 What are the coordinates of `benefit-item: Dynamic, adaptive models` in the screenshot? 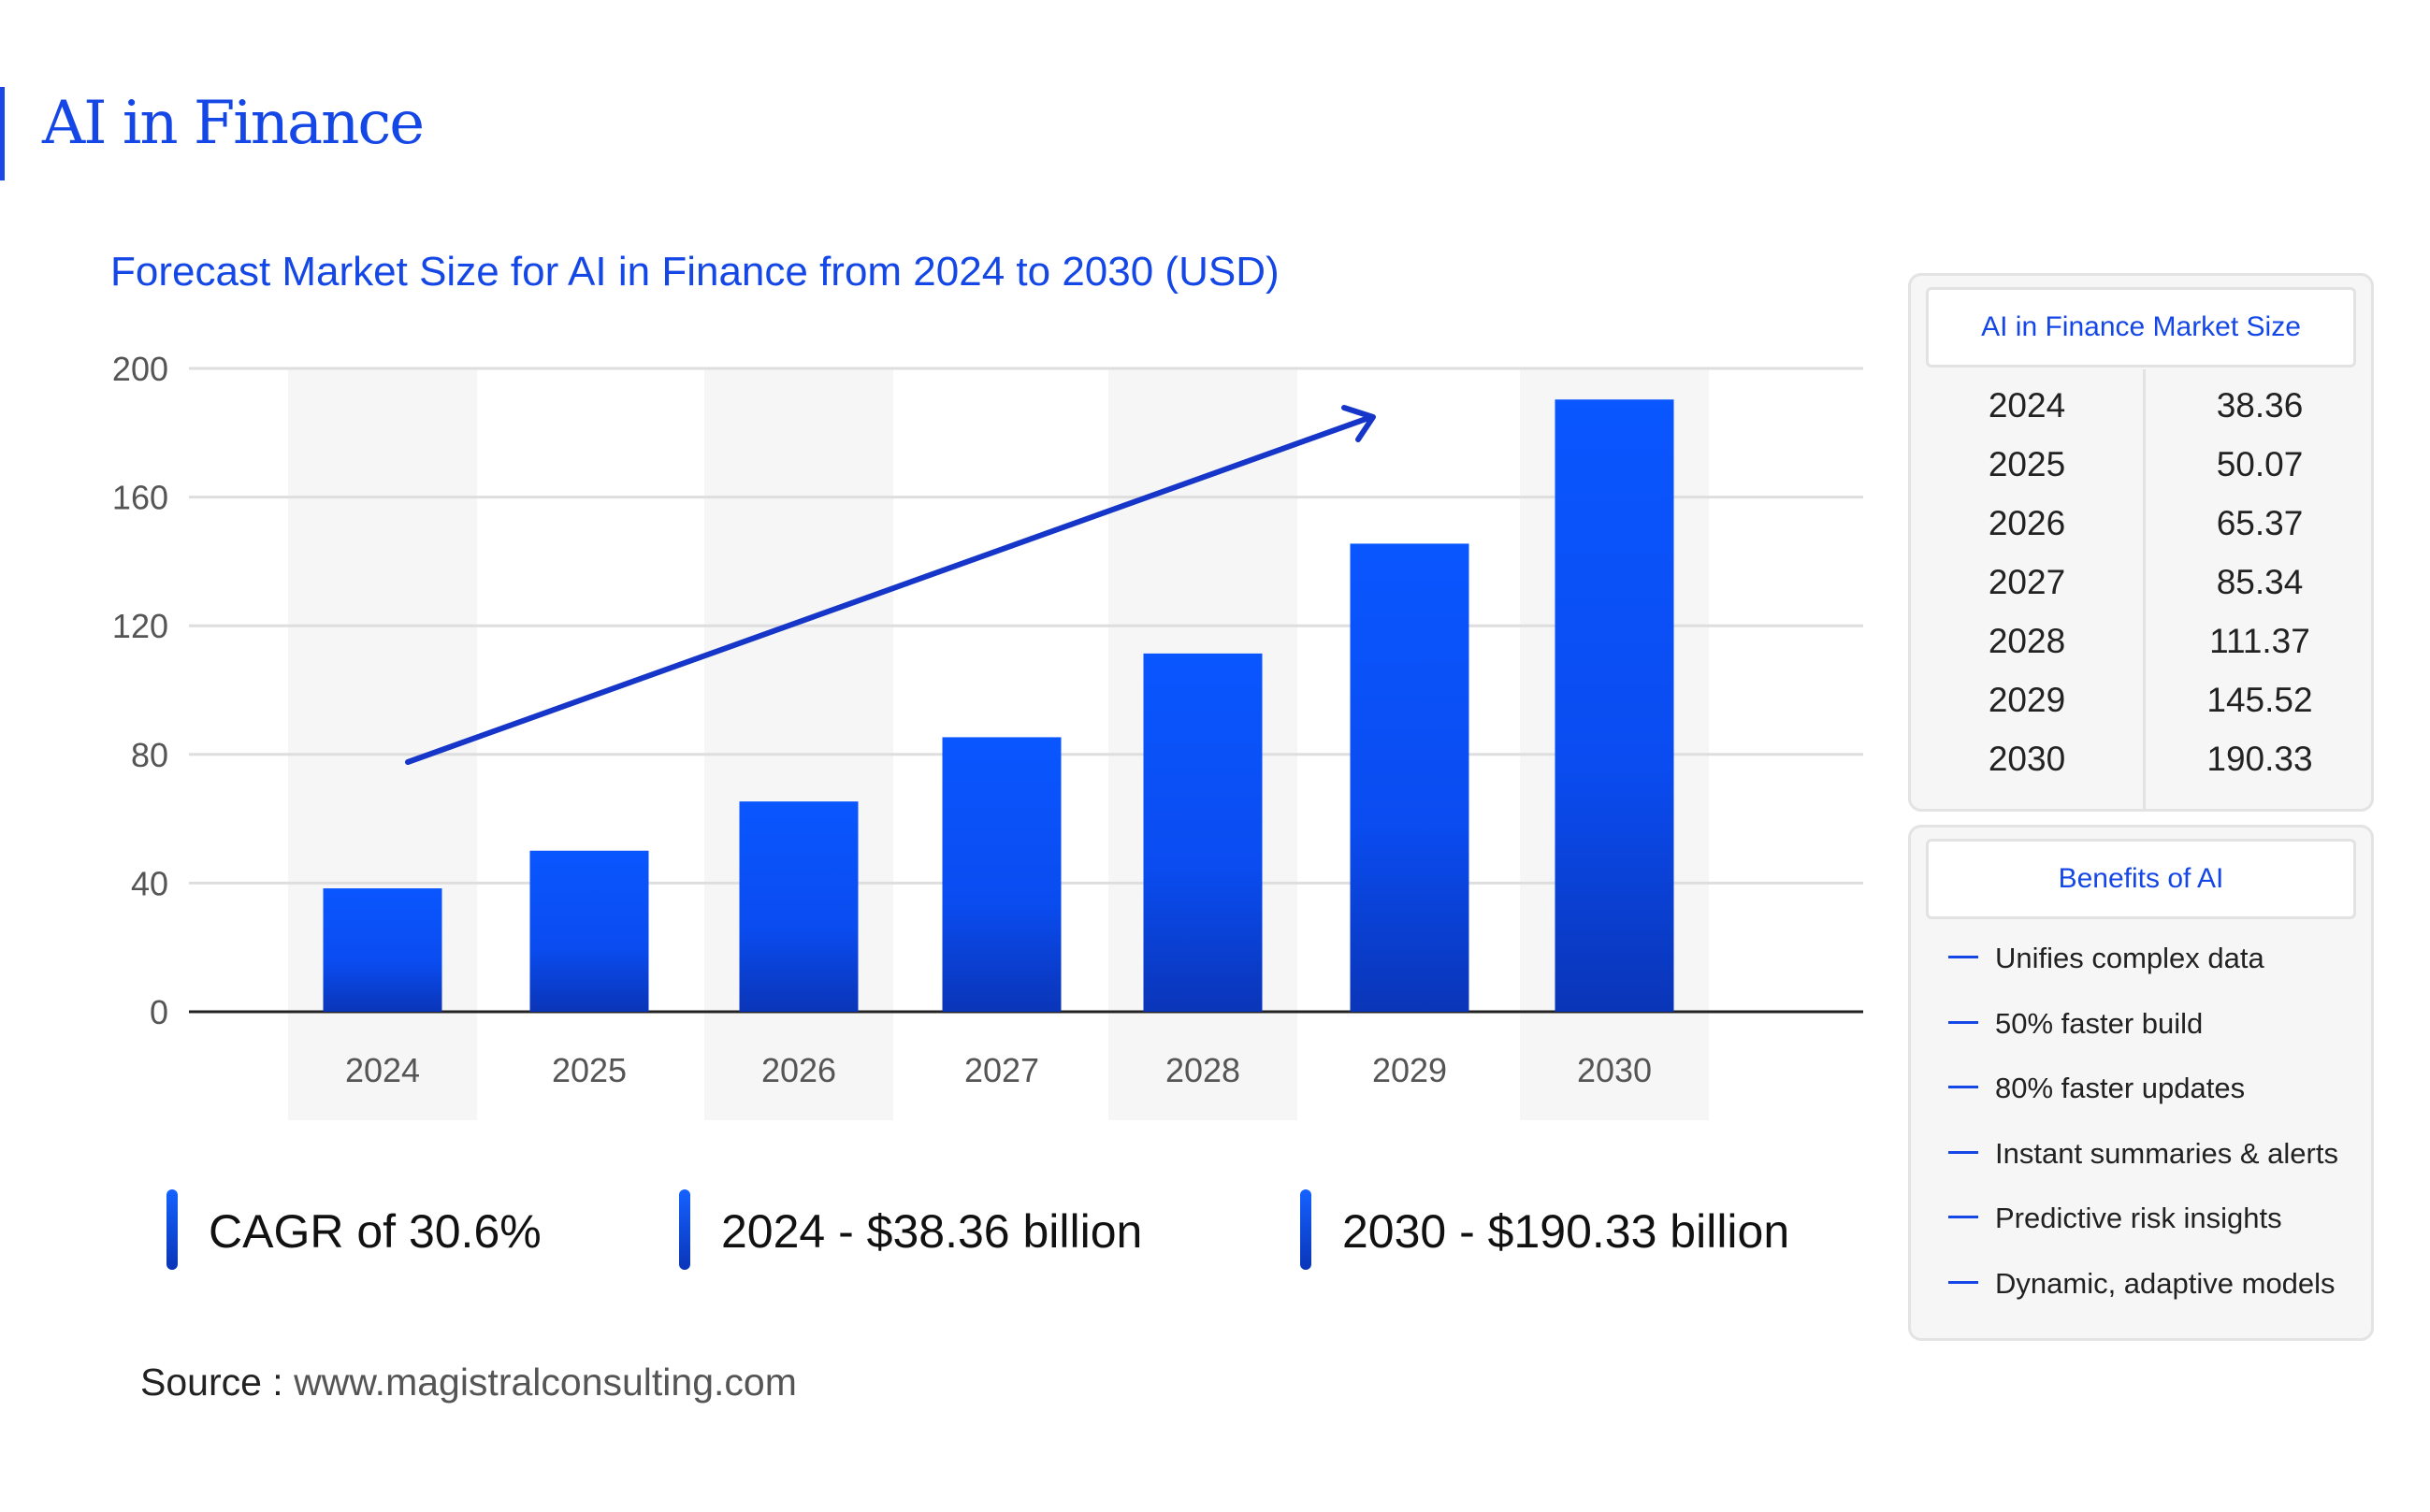 It's located at (2142, 1290).